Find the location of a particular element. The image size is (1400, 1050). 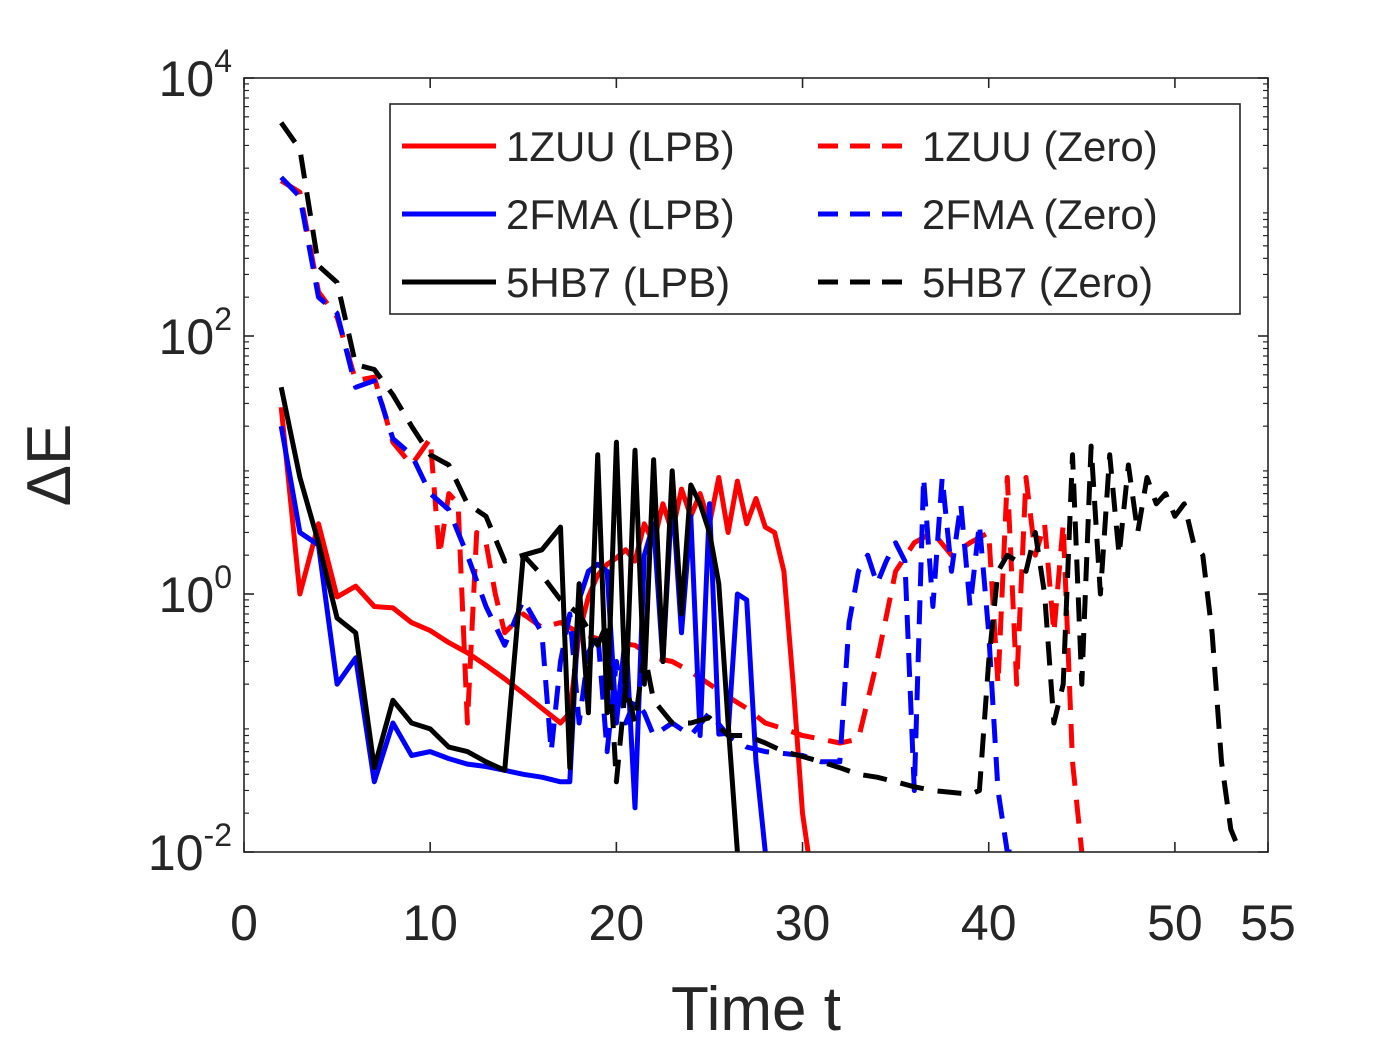

y-tick-label-0: 10⁻² is located at coordinates (190, 849).